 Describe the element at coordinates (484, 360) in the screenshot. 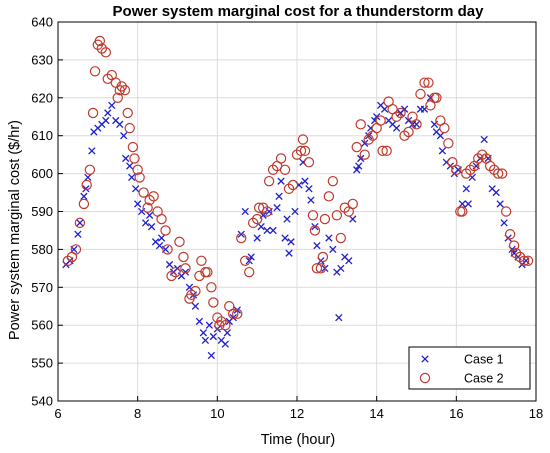

I see `legend-label: Case 1` at that location.